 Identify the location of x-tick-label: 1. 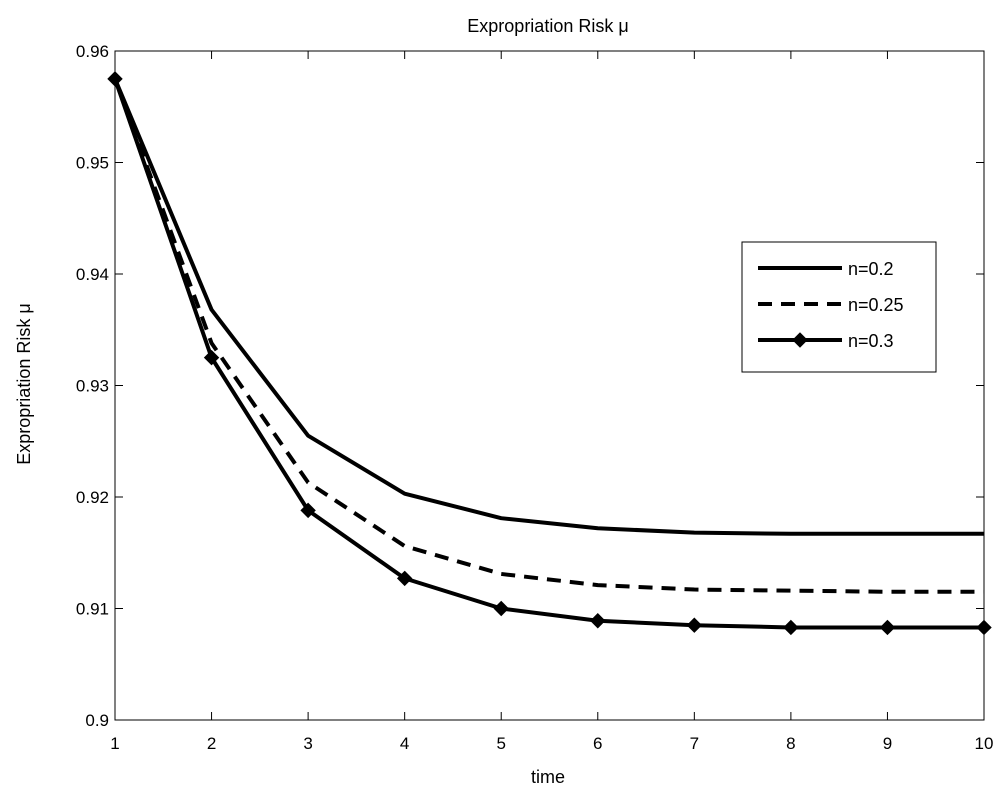
(114, 743).